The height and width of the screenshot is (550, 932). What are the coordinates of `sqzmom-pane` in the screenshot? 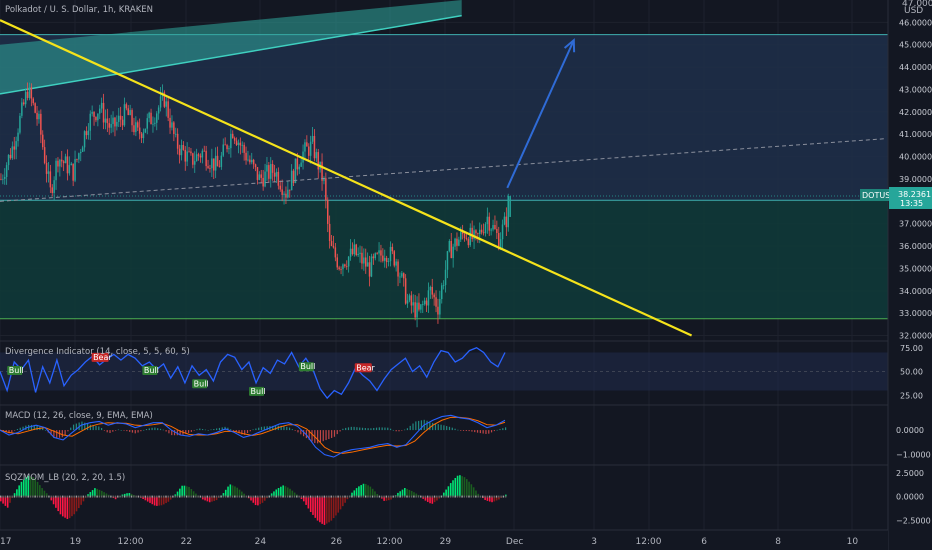 It's located at (253, 500).